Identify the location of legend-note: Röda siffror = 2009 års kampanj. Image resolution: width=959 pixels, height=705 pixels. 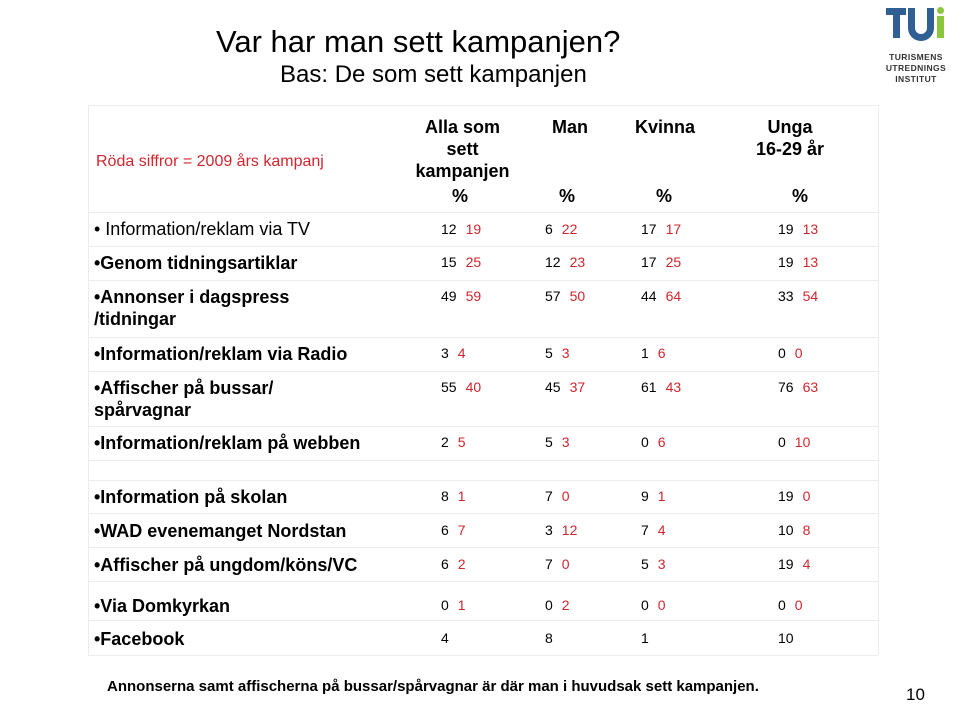
(210, 161).